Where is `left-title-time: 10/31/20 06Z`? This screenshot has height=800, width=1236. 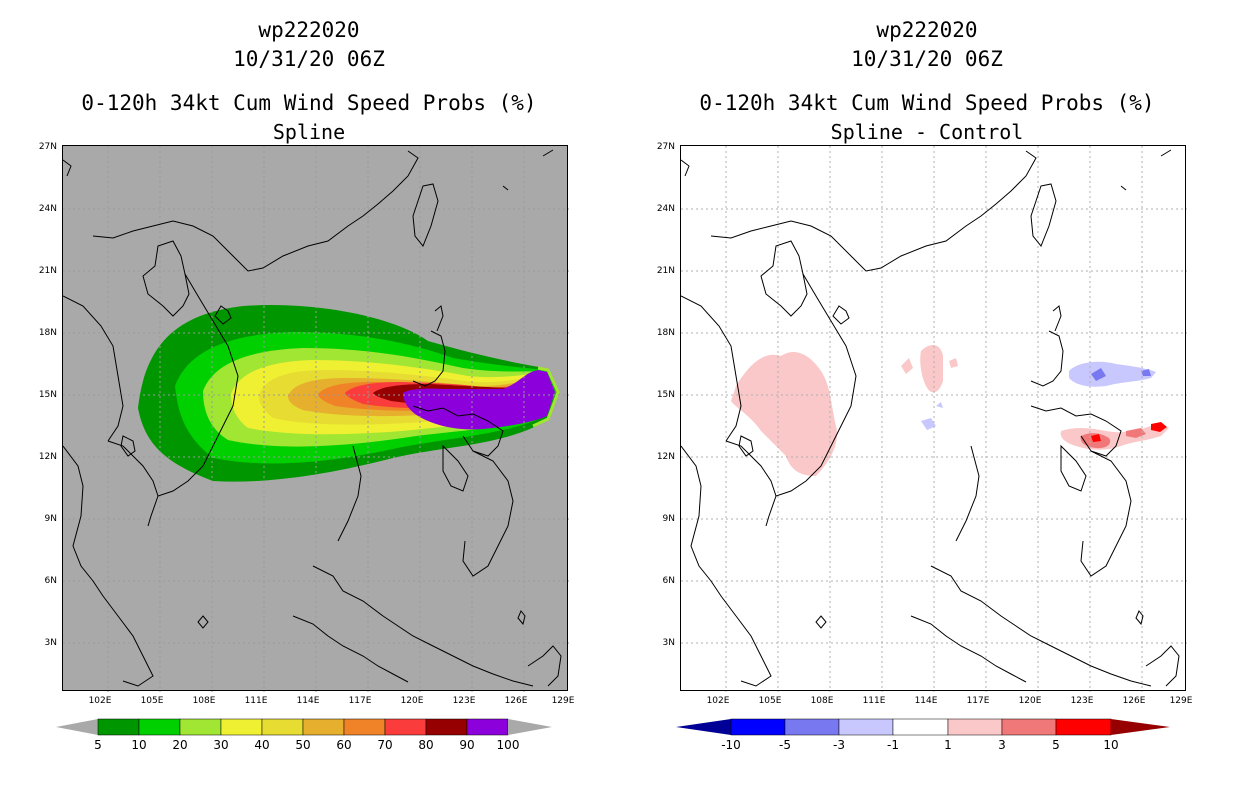 left-title-time: 10/31/20 06Z is located at coordinates (309, 59).